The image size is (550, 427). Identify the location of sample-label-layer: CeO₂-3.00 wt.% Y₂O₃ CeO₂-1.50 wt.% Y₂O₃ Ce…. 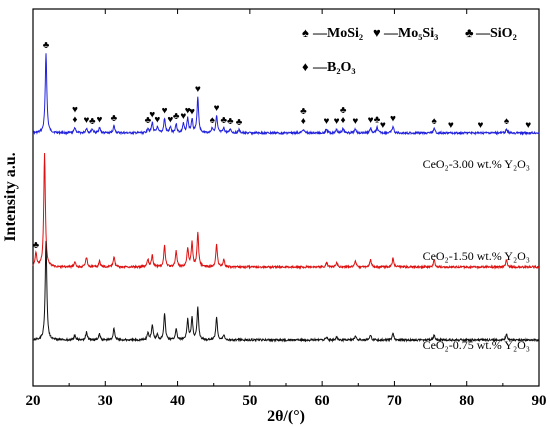
(476, 254).